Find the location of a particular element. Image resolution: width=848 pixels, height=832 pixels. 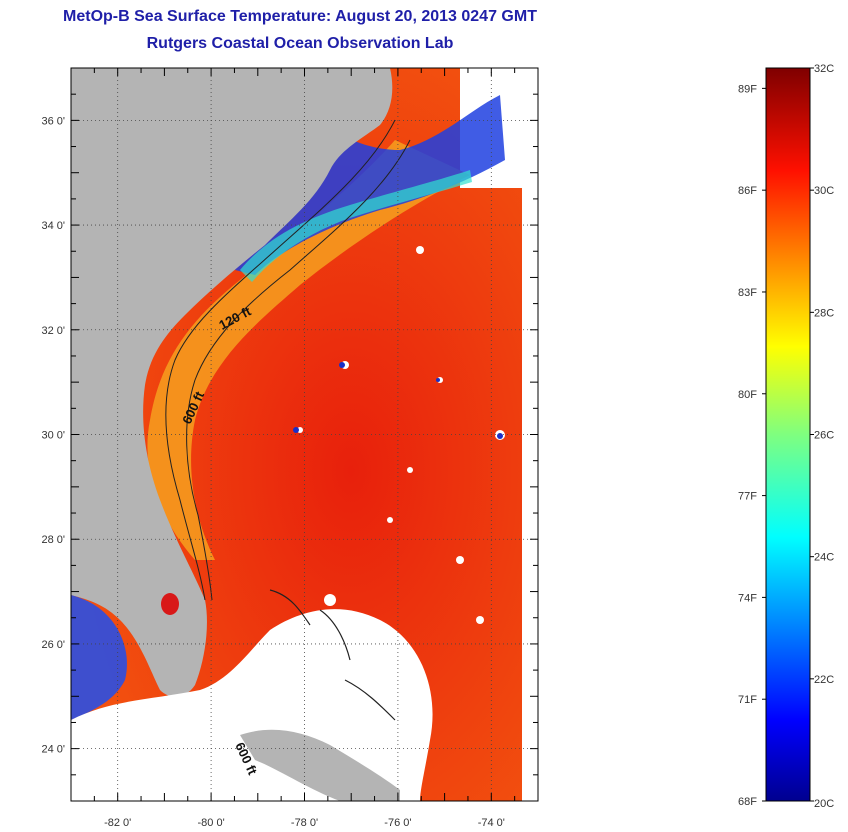

colorbar-gradient is located at coordinates (788, 434).